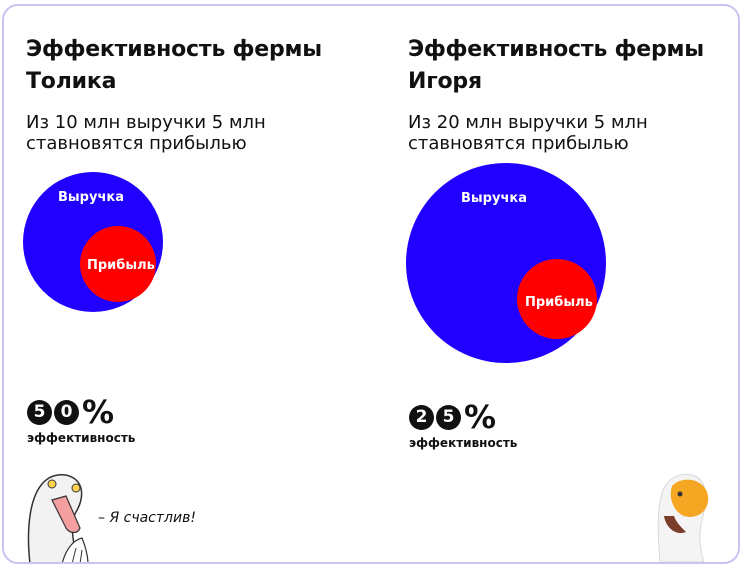 The width and height of the screenshot is (746, 567). What do you see at coordinates (66, 412) in the screenshot?
I see `efficiency-digit: 0` at bounding box center [66, 412].